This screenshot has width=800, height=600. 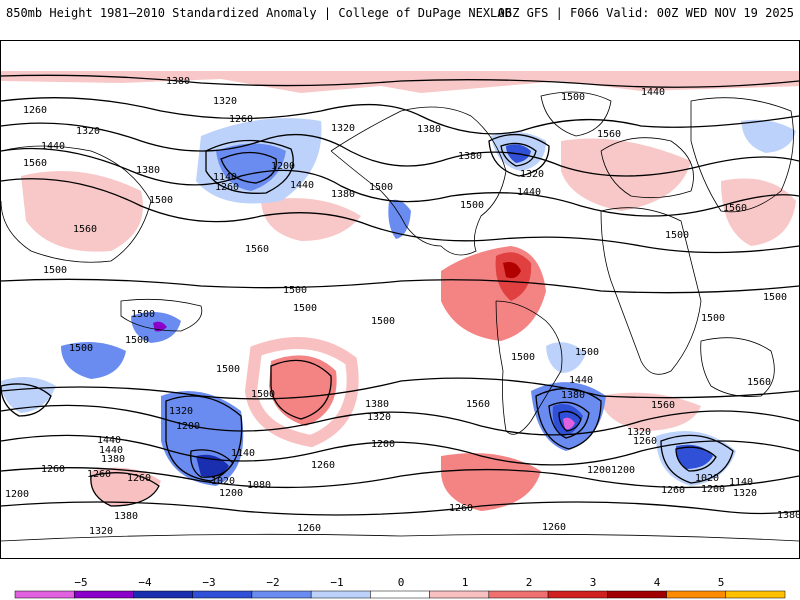 I want to click on coastline-south-america, so click(x=529, y=367).